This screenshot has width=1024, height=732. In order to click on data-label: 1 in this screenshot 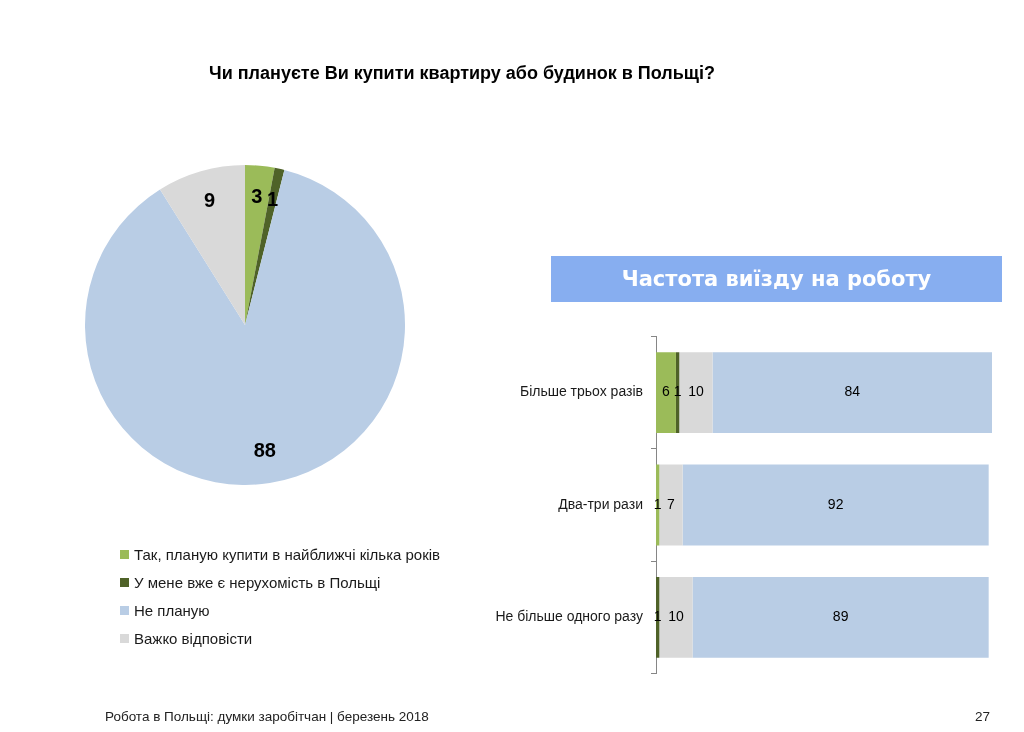, I will do `click(657, 503)`.